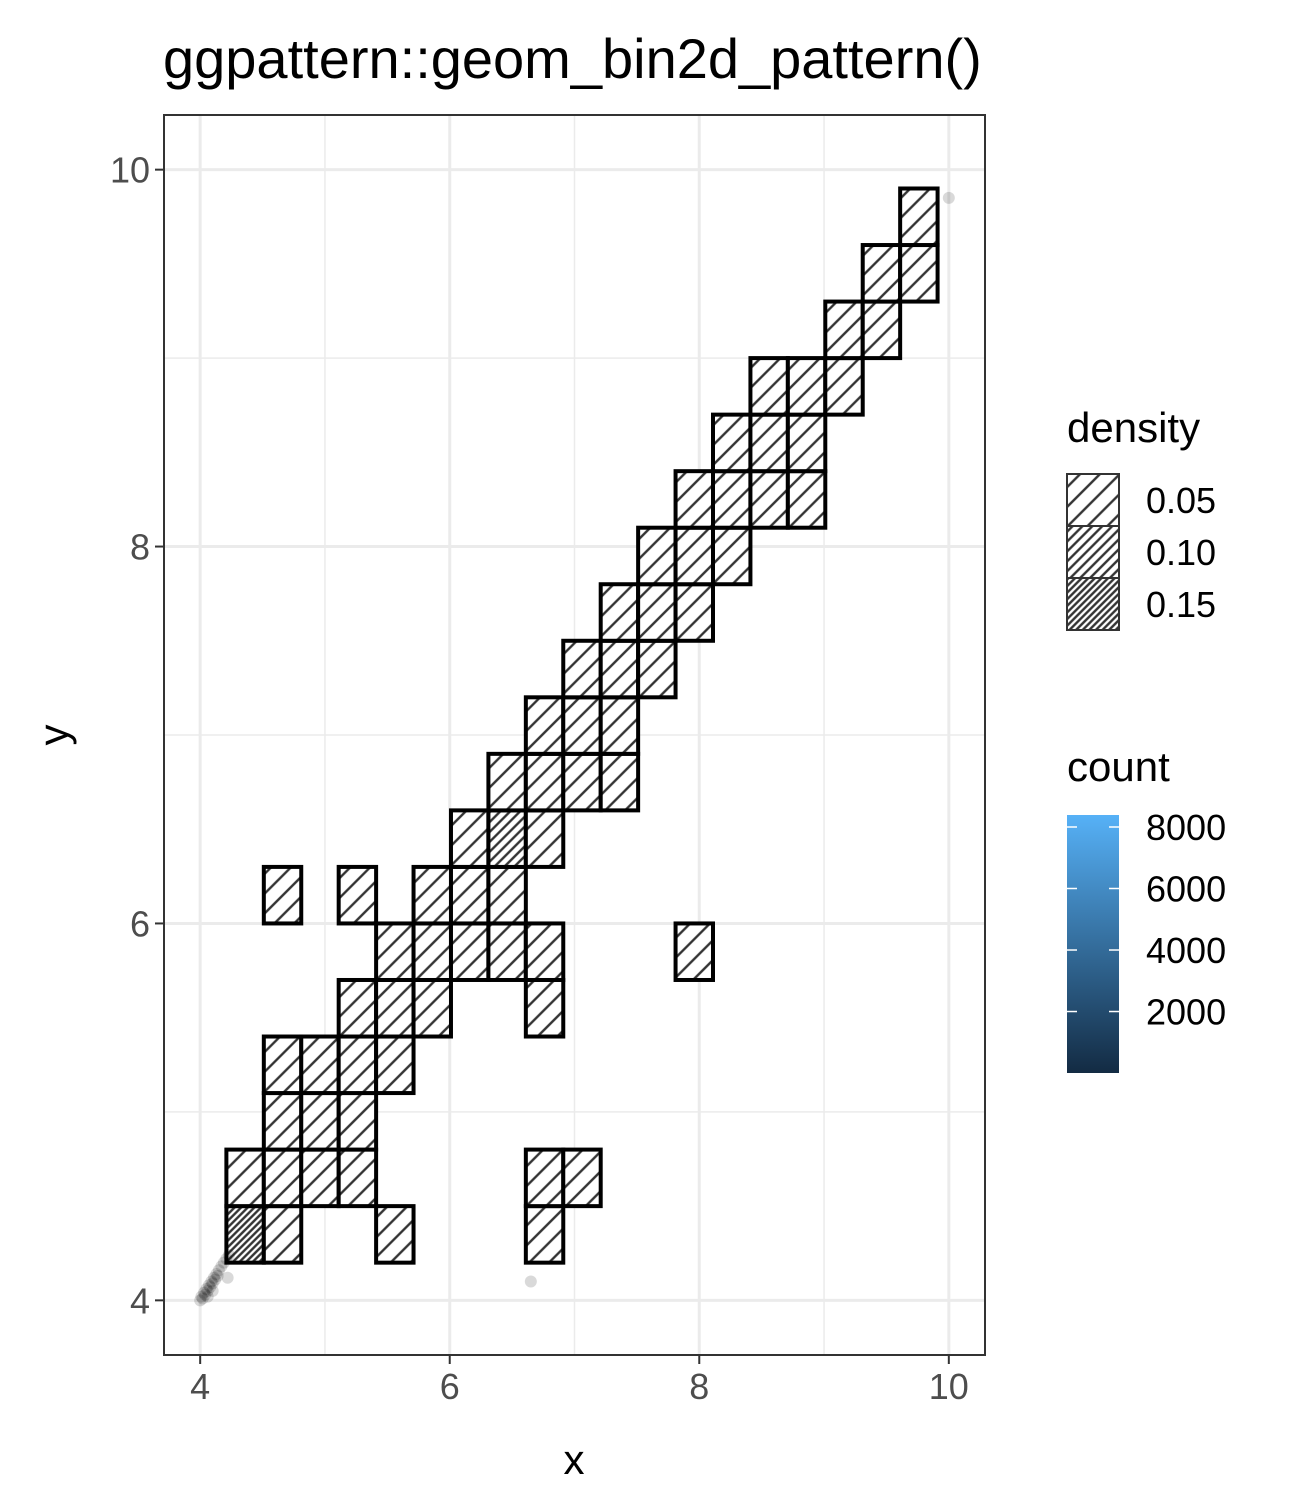  I want to click on legend-label: 0.15, so click(1181, 604).